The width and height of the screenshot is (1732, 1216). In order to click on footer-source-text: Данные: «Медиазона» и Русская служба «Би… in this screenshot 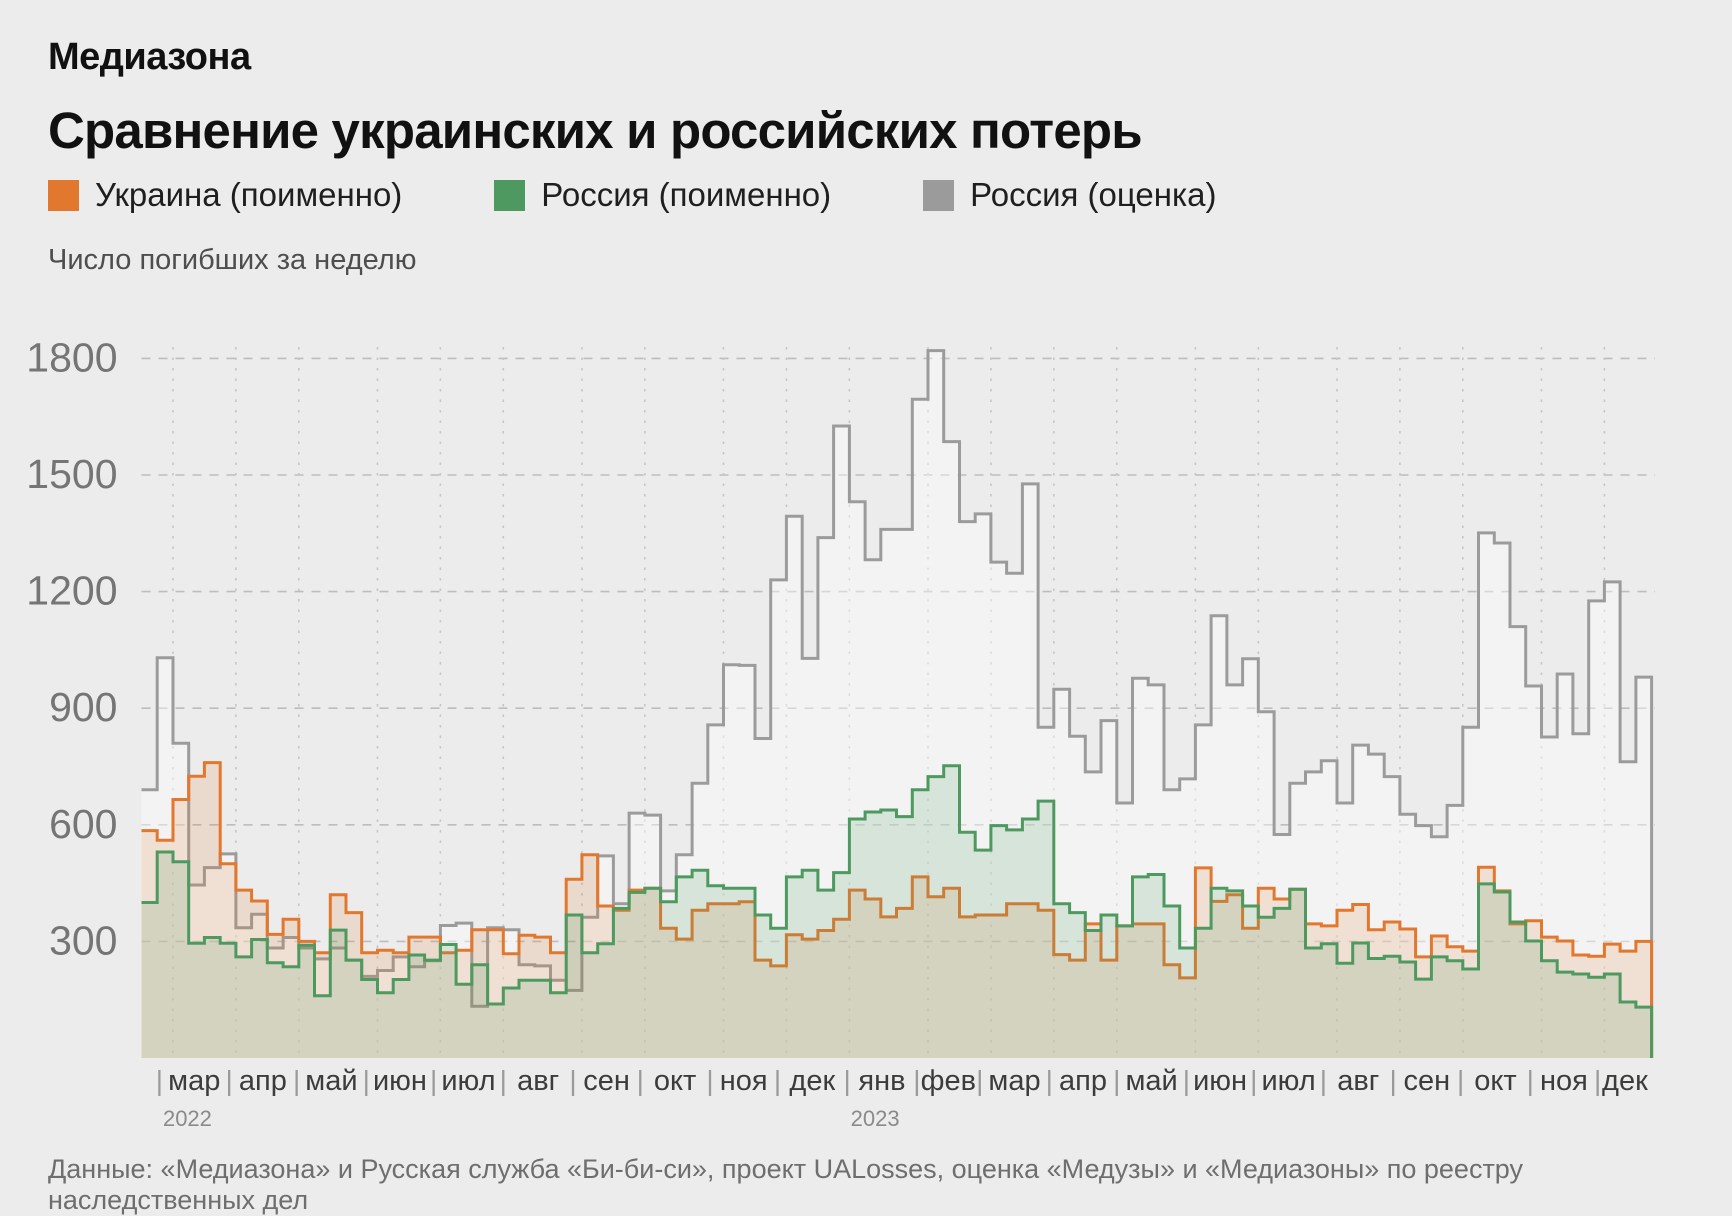, I will do `click(786, 1184)`.